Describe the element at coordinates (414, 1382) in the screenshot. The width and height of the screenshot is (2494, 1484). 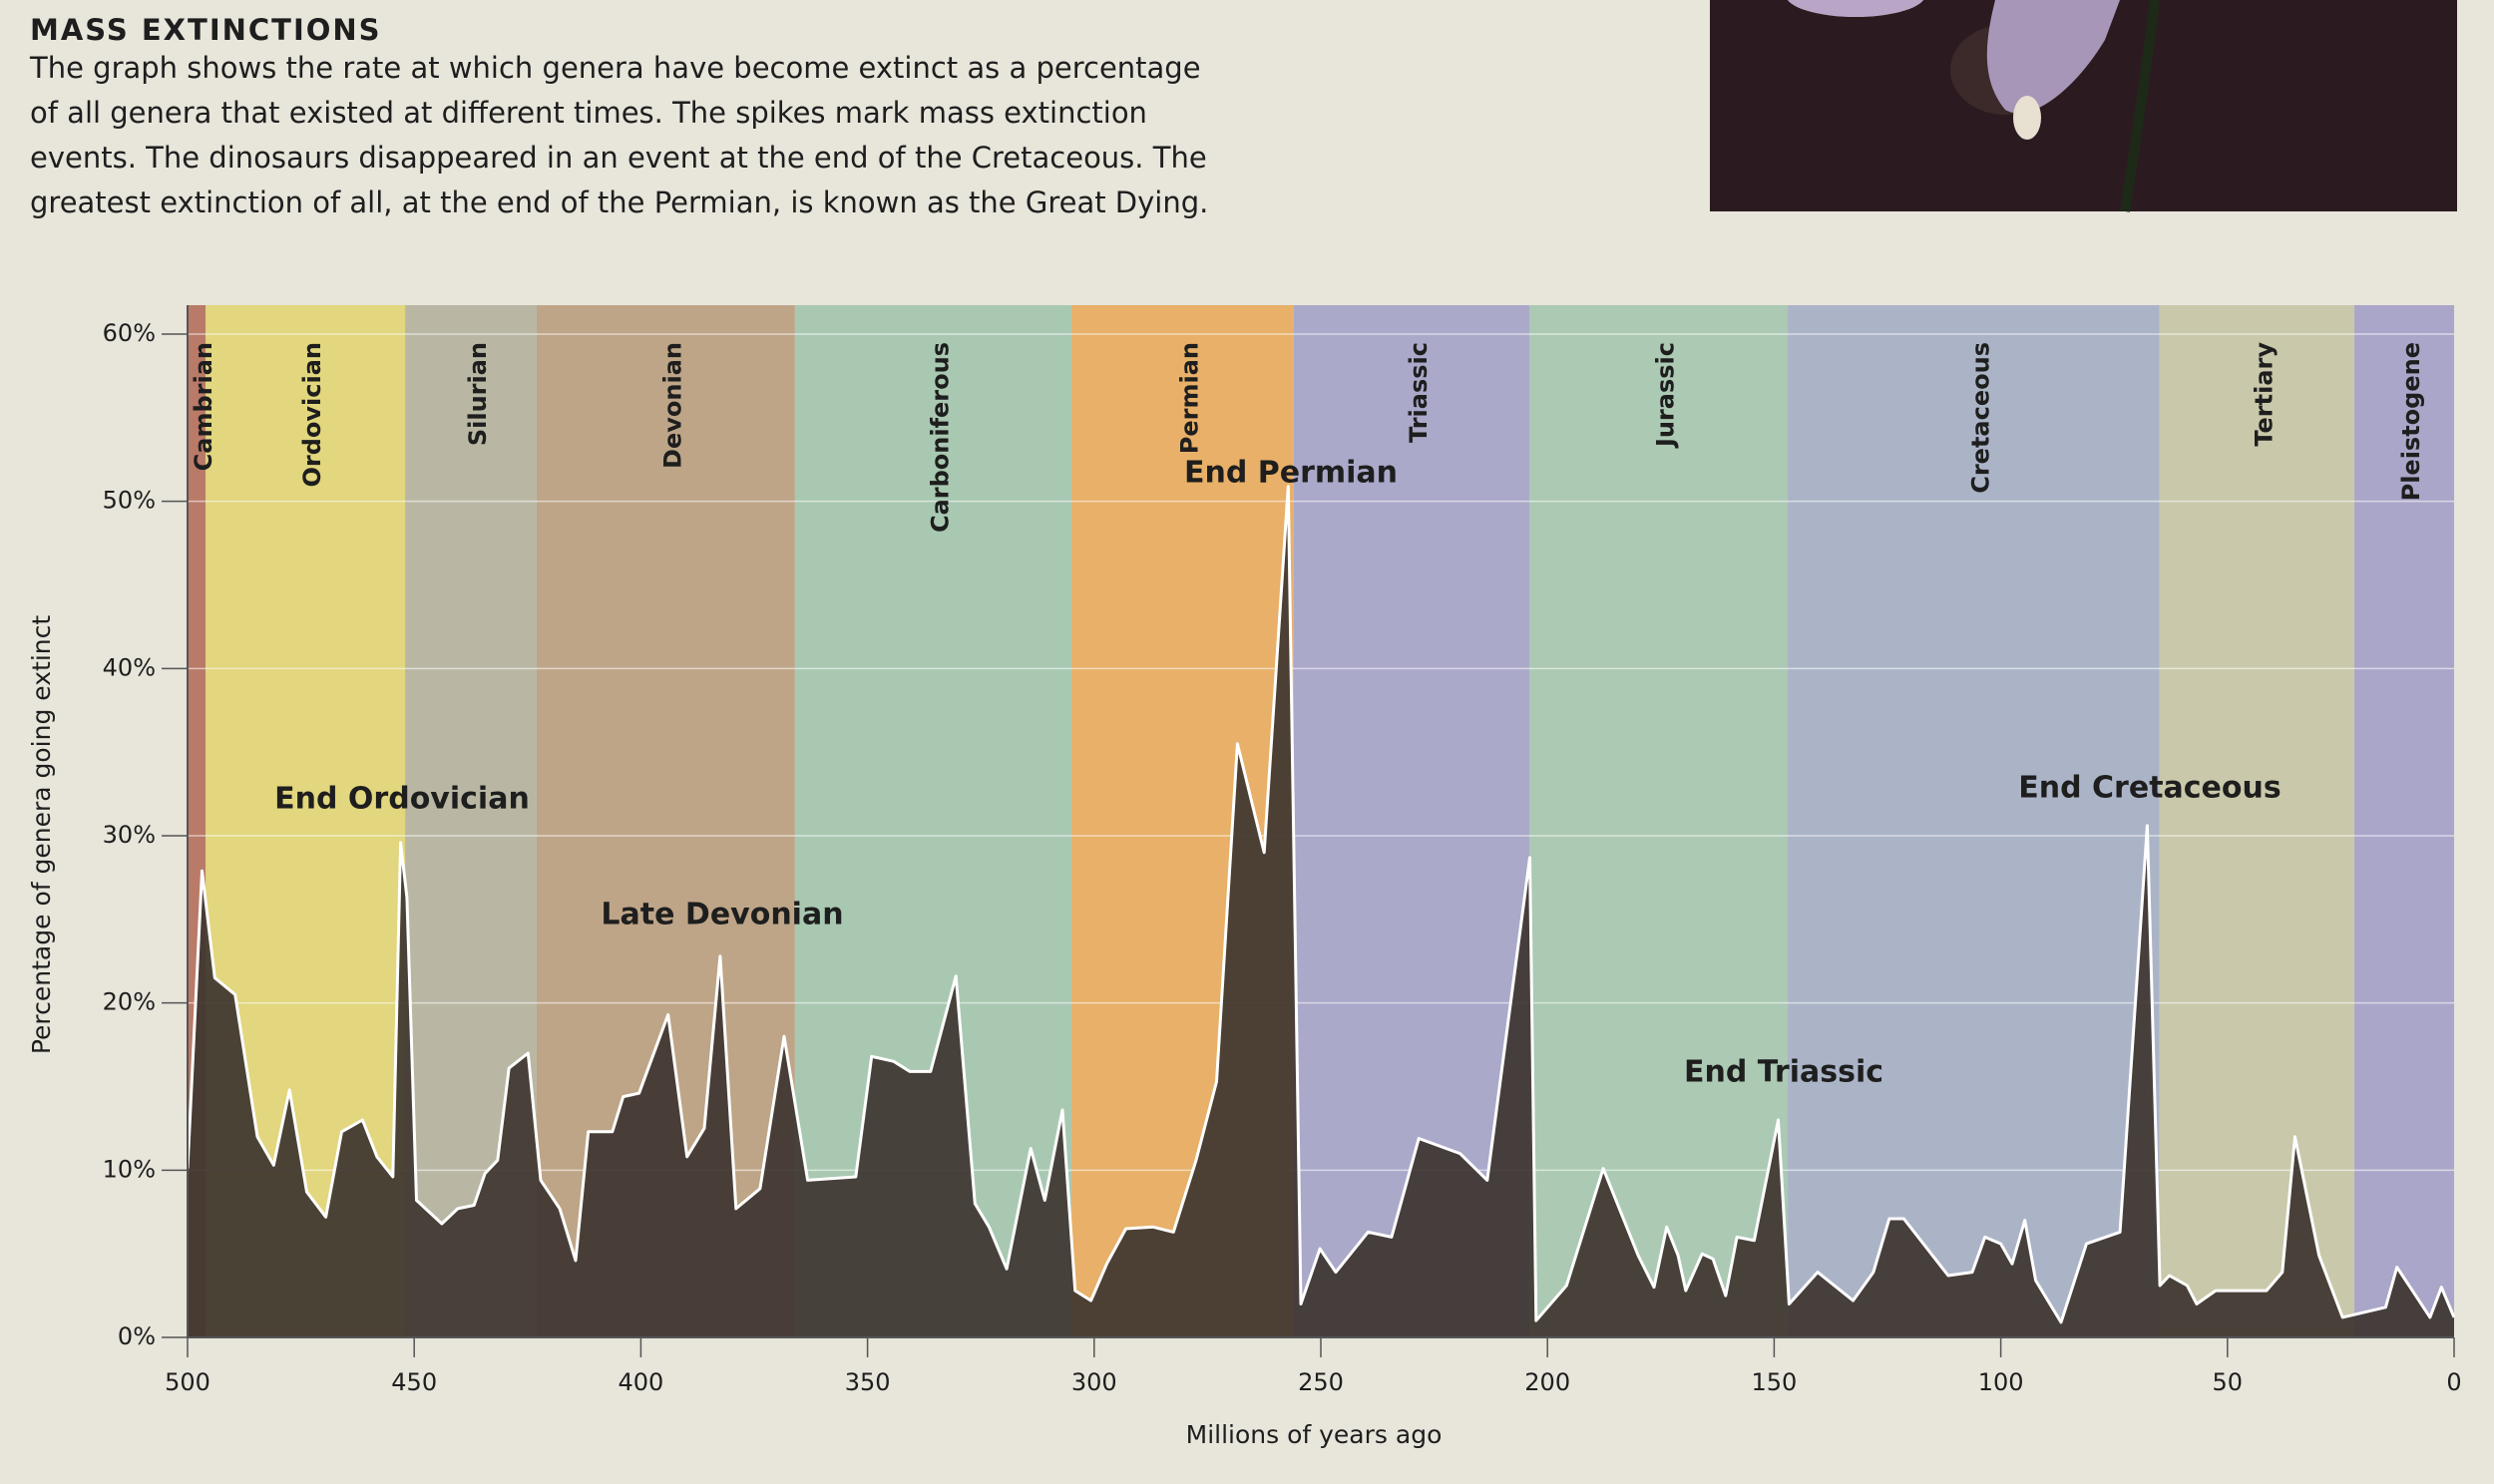
I see `x-tick-label: 450` at that location.